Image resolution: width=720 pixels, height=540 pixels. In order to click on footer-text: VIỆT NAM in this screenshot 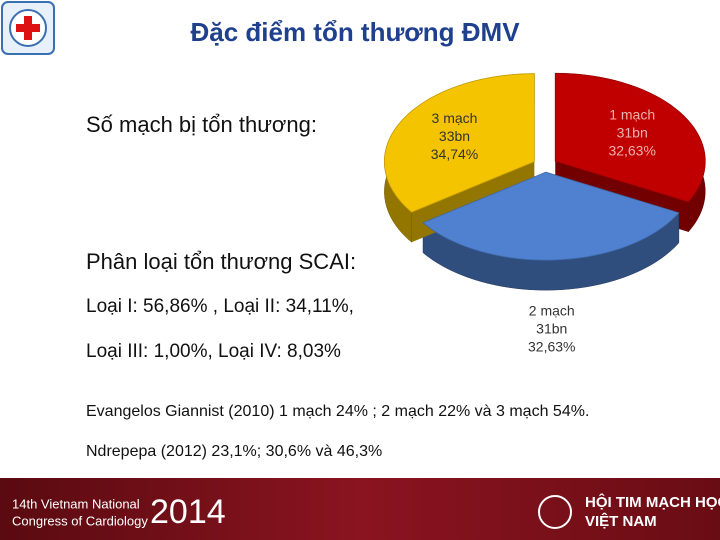, I will do `click(621, 521)`.